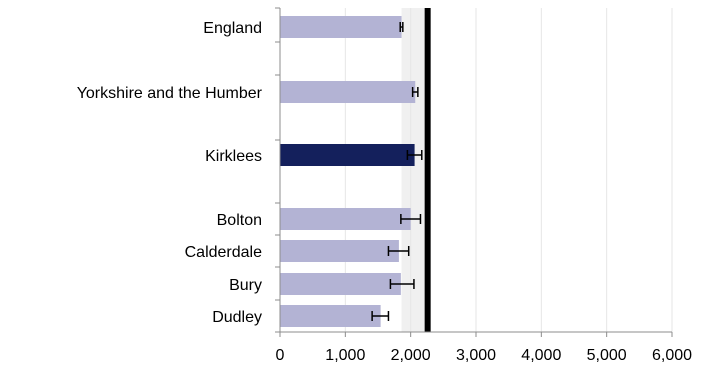 The width and height of the screenshot is (714, 369). Describe the element at coordinates (476, 355) in the screenshot. I see `x-tick-label: 3,000` at that location.